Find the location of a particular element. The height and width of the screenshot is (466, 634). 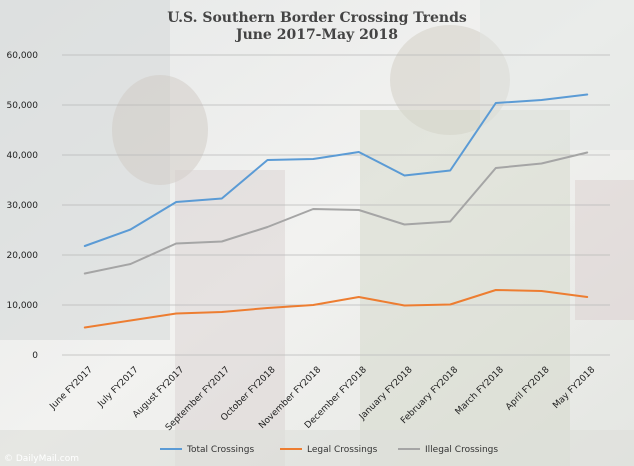

y-tick-label: 30,000 is located at coordinates (23, 206).